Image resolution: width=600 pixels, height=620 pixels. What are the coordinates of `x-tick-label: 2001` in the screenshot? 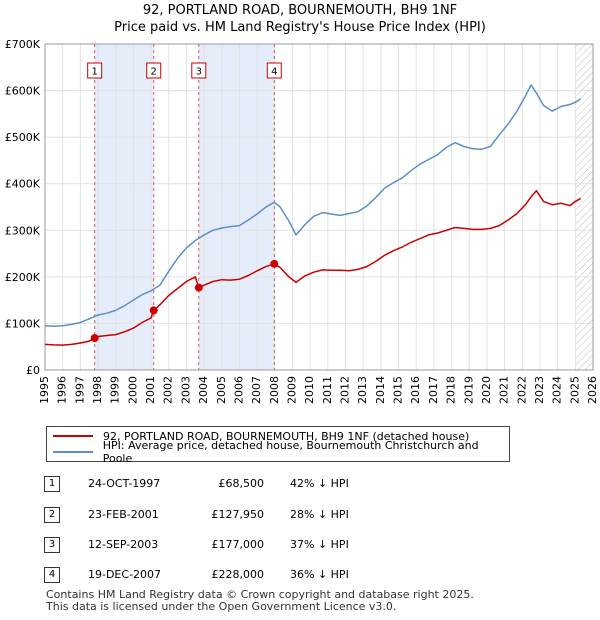 It's located at (150, 390).